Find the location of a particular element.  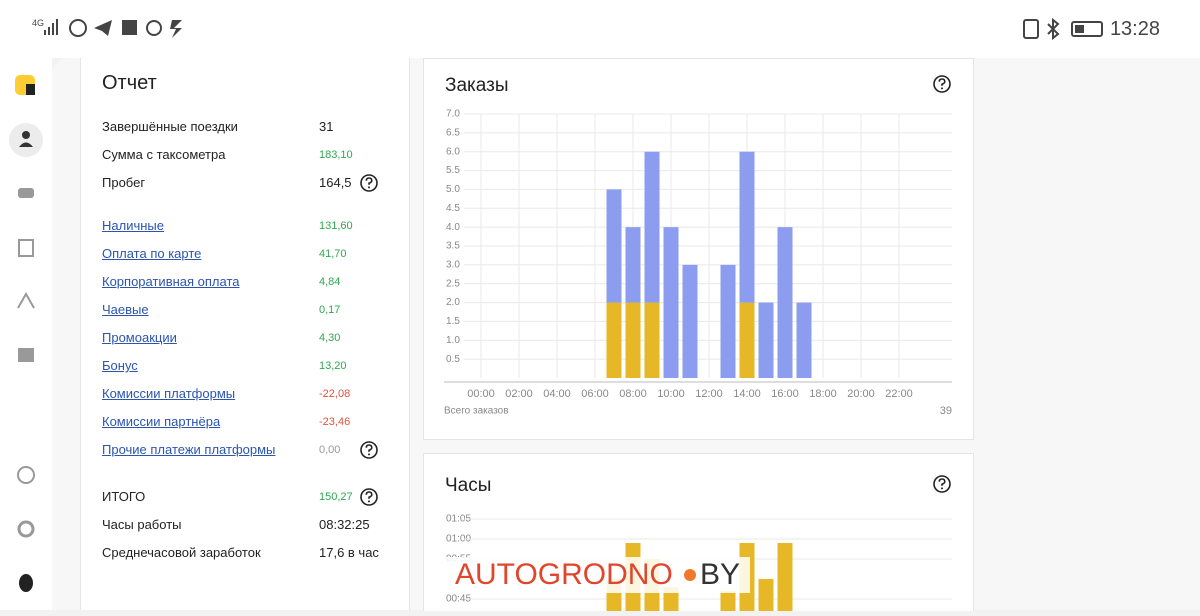

report-value: 0,00 is located at coordinates (330, 450).